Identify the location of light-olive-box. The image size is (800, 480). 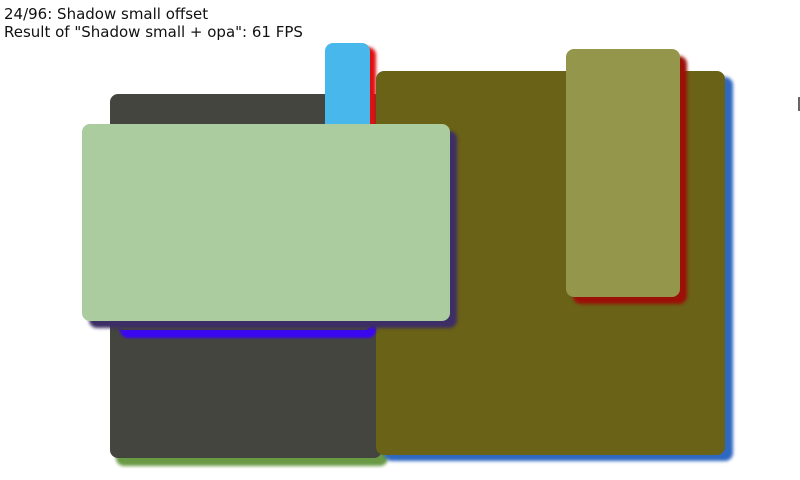
(623, 173).